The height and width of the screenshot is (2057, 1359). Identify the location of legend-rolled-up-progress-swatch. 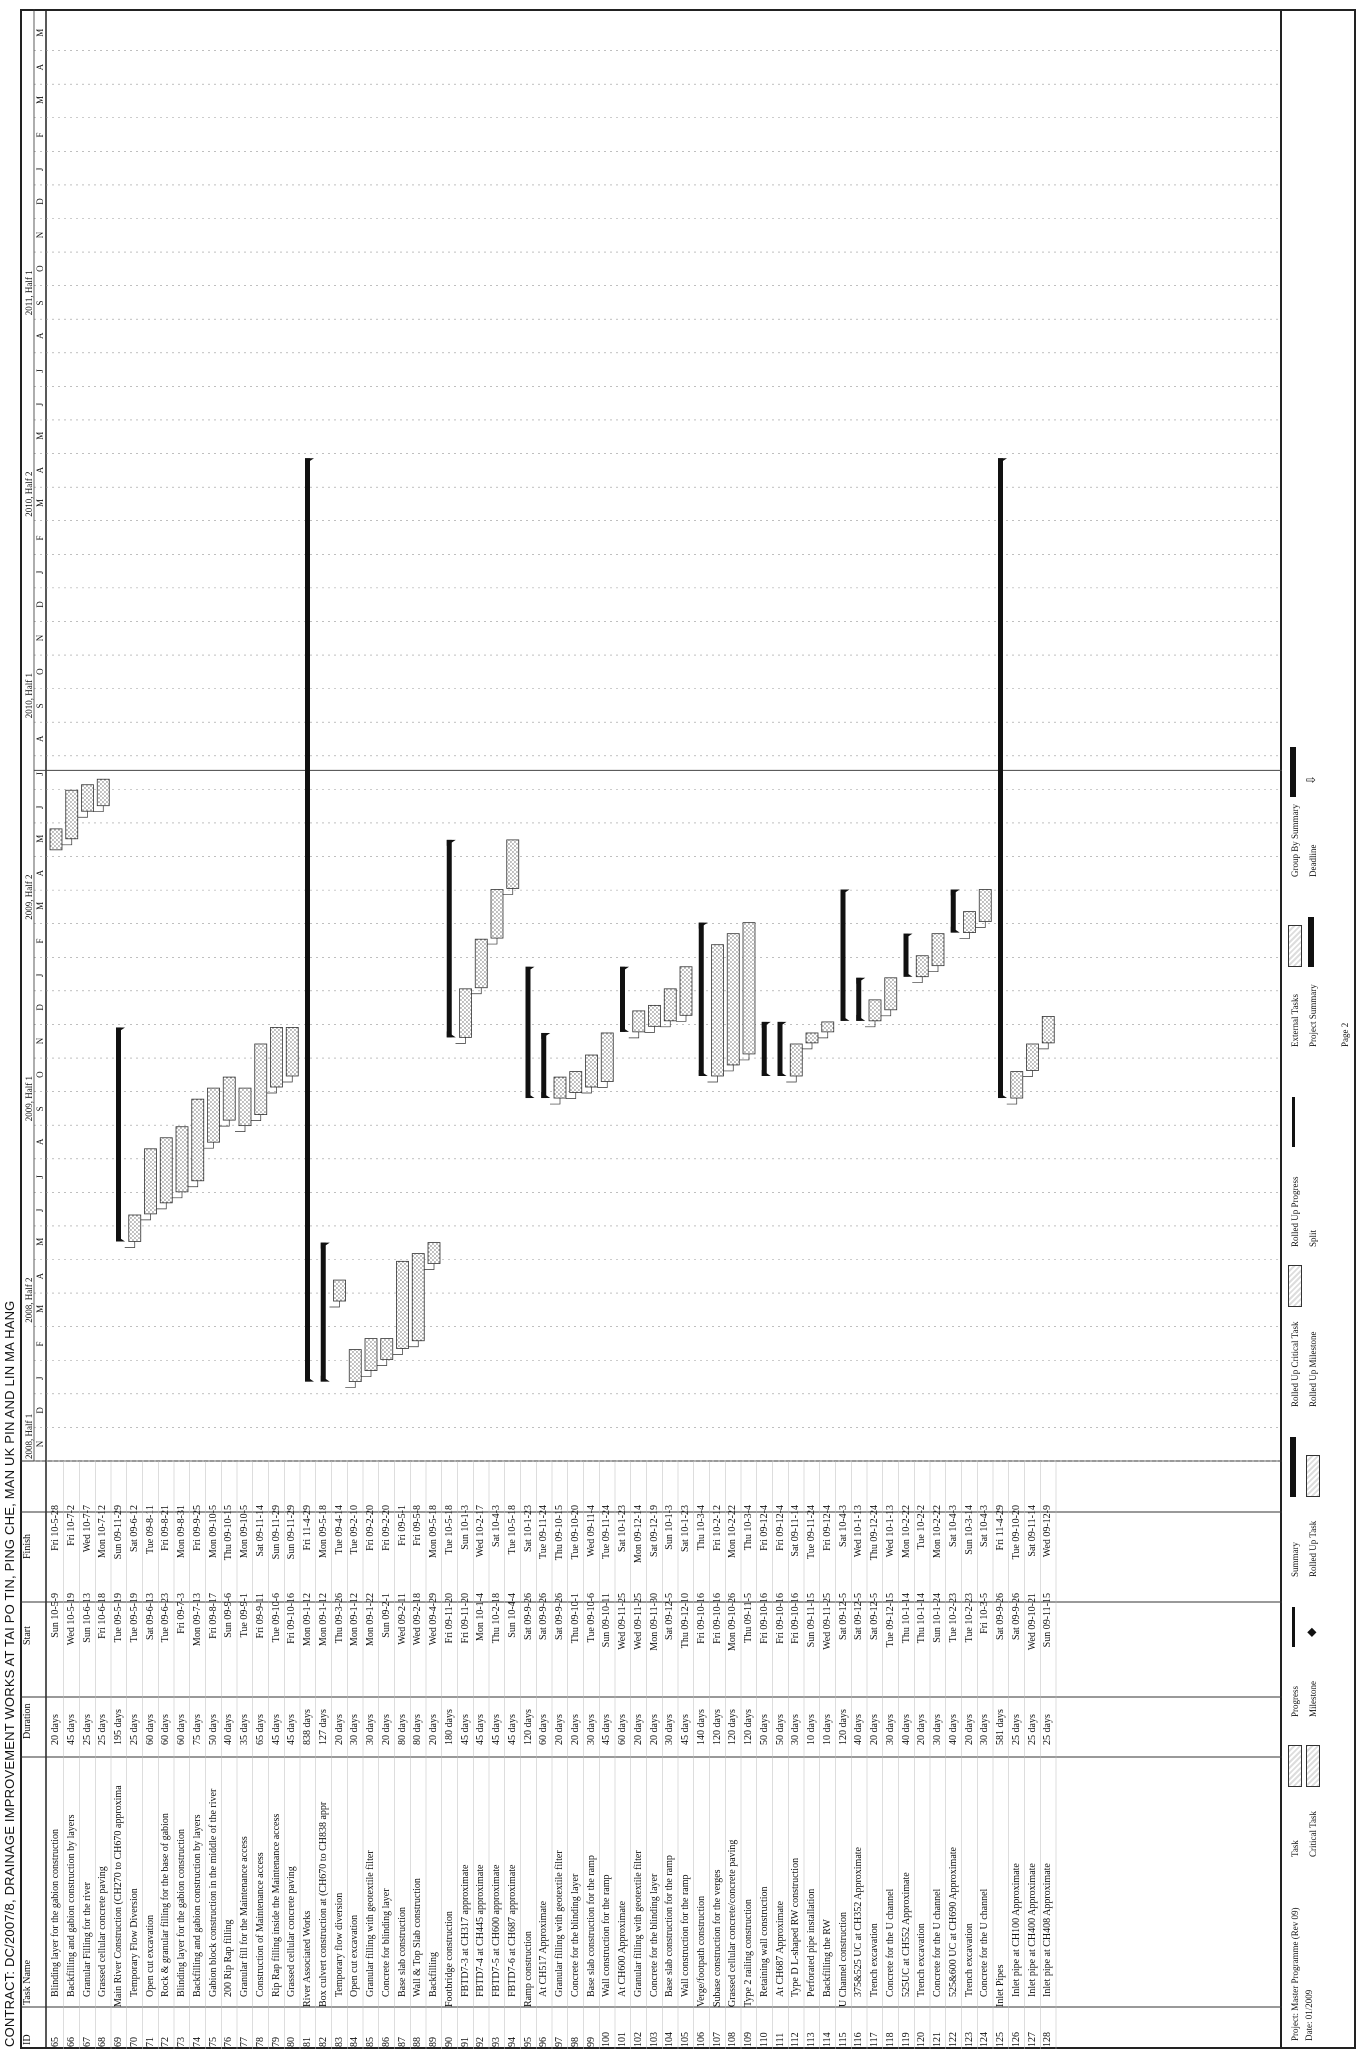
(1293, 1122).